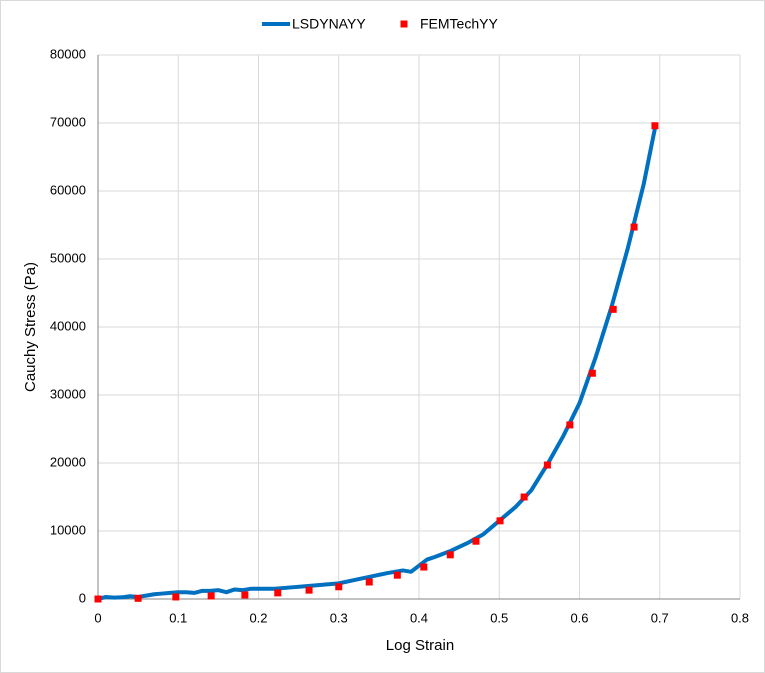  Describe the element at coordinates (420, 645) in the screenshot. I see `x-axis-label: Log Strain` at that location.